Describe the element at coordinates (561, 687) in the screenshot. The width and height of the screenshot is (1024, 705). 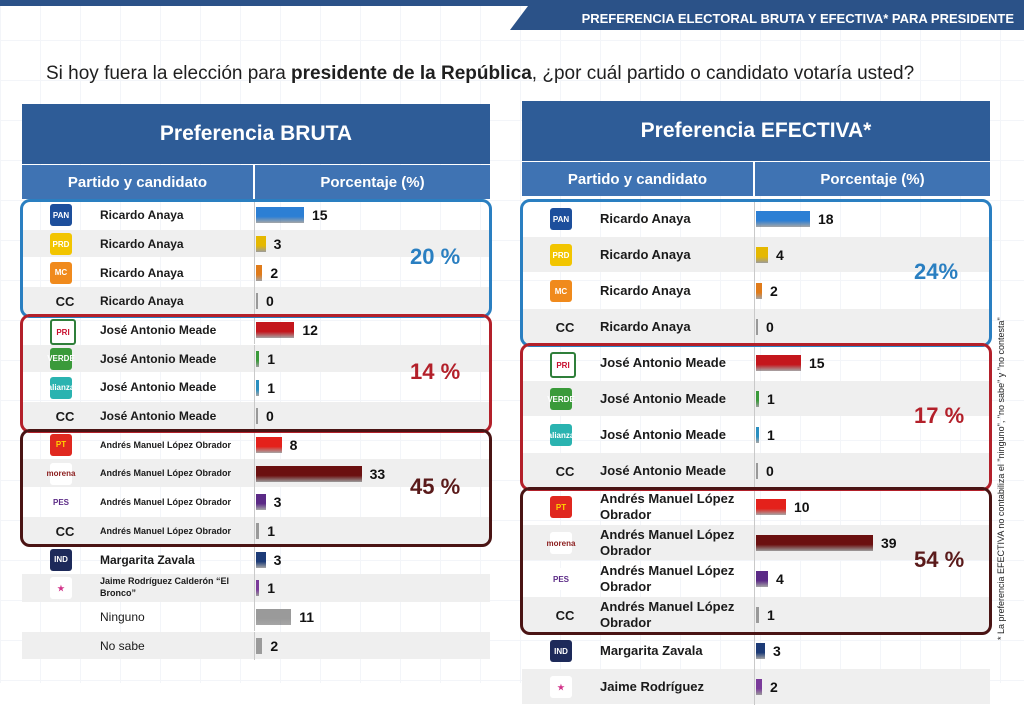
I see `party-logo-ind2-icon: ★` at that location.